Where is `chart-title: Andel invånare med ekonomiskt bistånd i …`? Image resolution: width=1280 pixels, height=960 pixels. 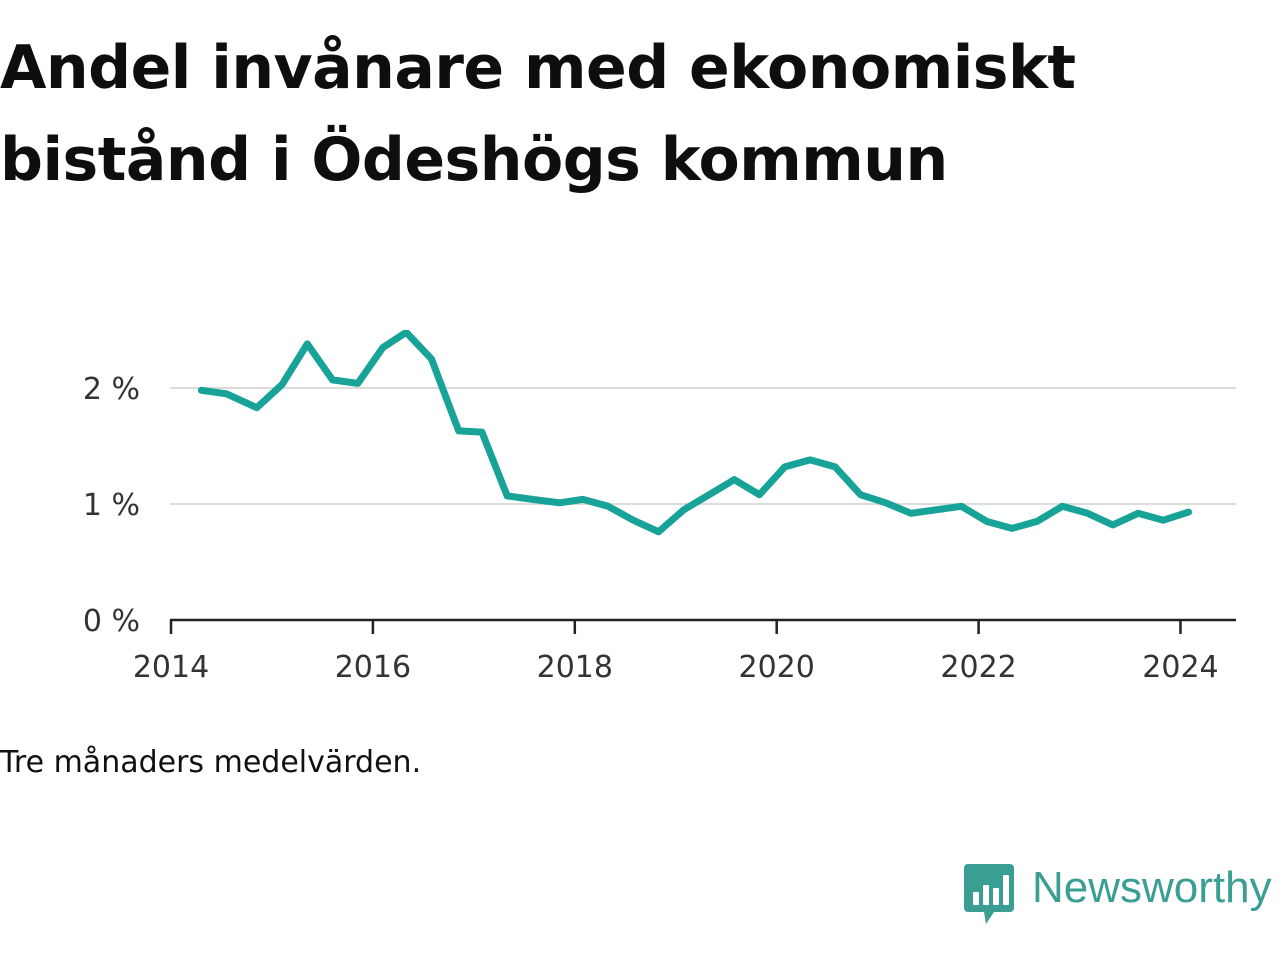 chart-title: Andel invånare med ekonomiskt bistånd i … is located at coordinates (538, 114).